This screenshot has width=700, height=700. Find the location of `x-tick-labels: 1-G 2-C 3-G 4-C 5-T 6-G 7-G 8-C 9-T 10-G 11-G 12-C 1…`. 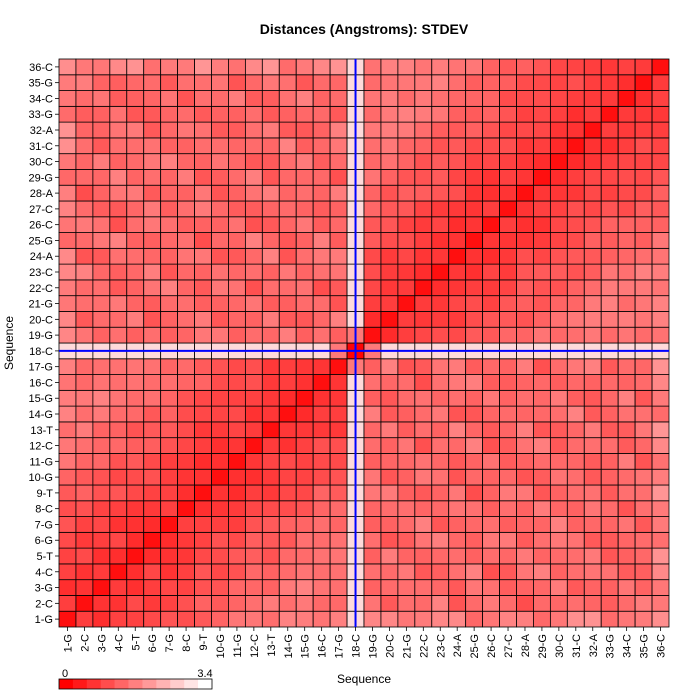

x-tick-labels: 1-G 2-C 3-G 4-C 5-T 6-G 7-G 8-C 9-T 10-G 11-G 12-C 1… is located at coordinates (365, 642).